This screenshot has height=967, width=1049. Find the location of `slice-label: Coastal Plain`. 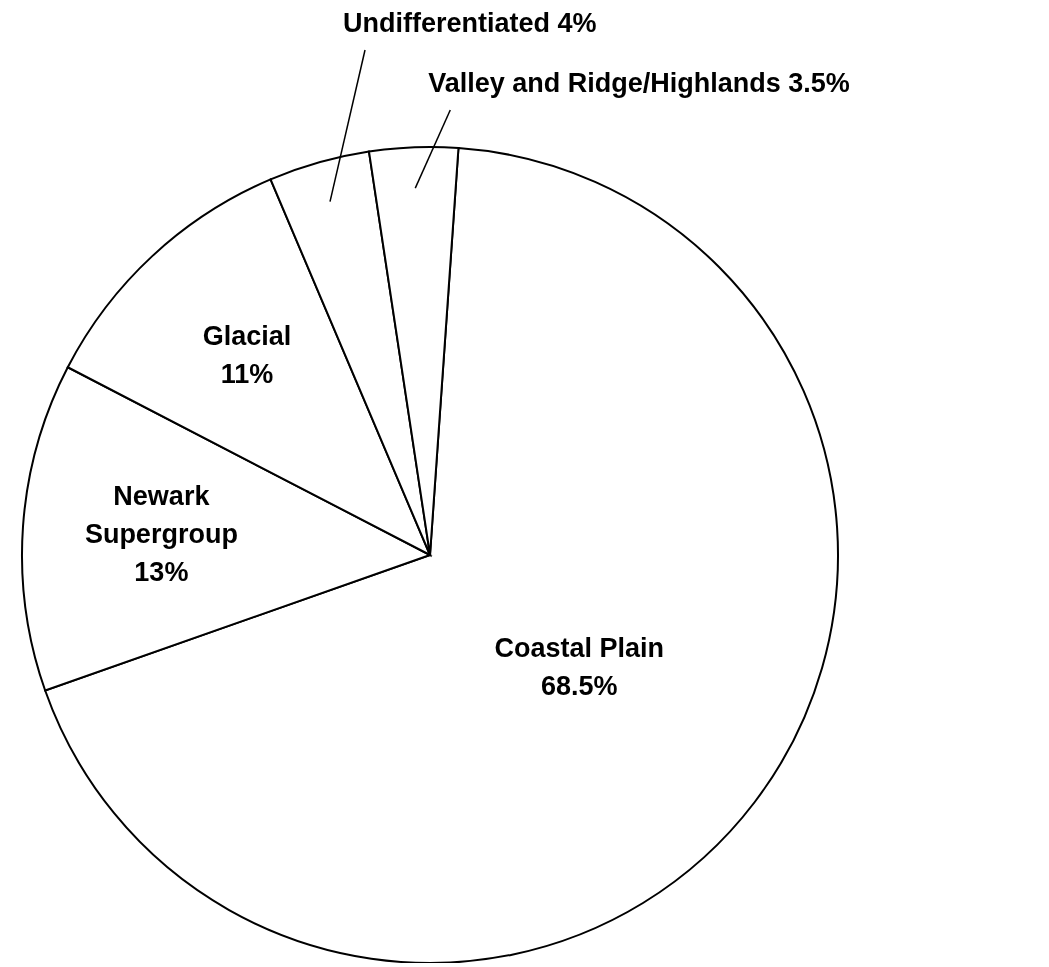

slice-label: Coastal Plain is located at coordinates (579, 647).